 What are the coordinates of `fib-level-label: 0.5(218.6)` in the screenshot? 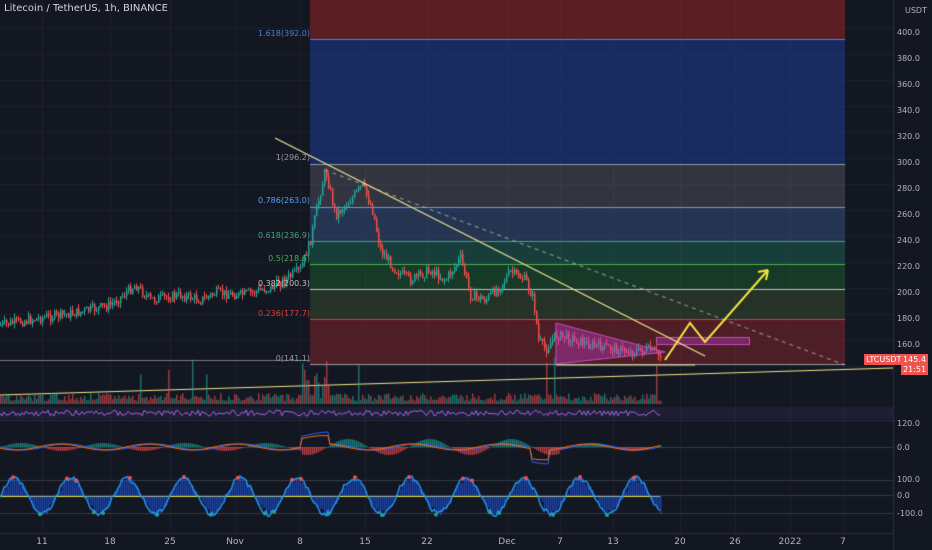 It's located at (289, 258).